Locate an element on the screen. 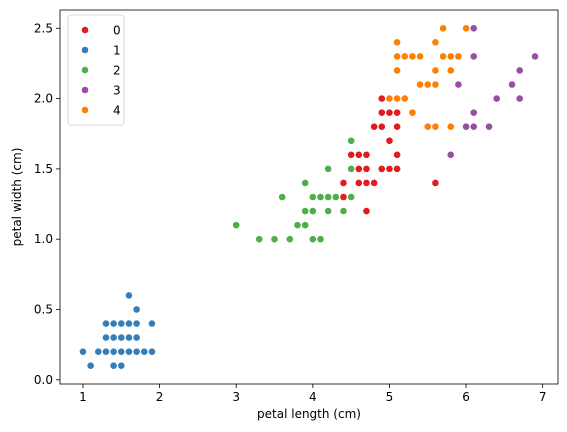 This screenshot has width=567, height=432. legend-label: 3 is located at coordinates (117, 91).